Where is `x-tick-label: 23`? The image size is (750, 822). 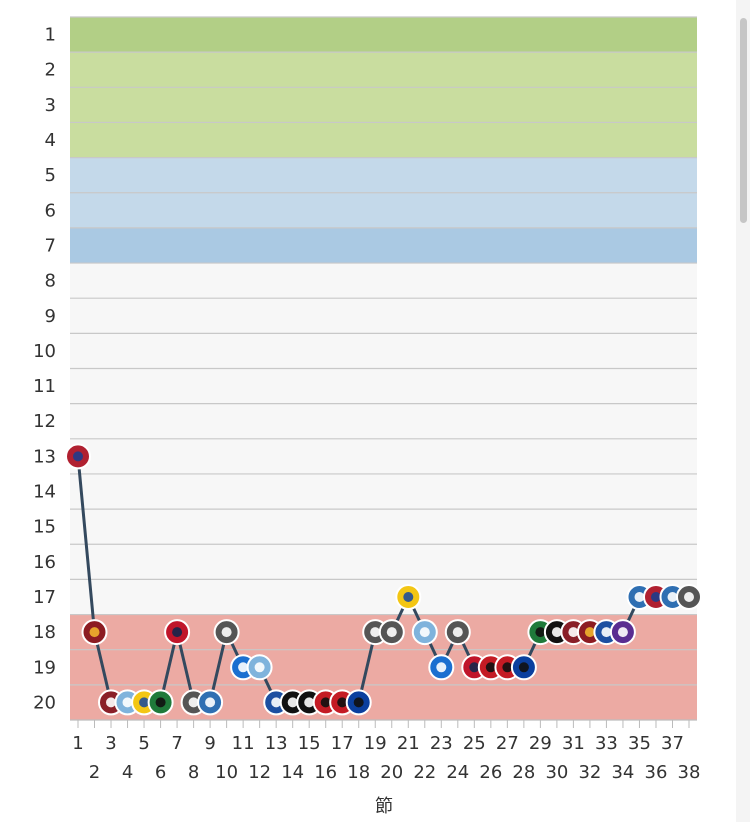
x-tick-label: 23 is located at coordinates (441, 743).